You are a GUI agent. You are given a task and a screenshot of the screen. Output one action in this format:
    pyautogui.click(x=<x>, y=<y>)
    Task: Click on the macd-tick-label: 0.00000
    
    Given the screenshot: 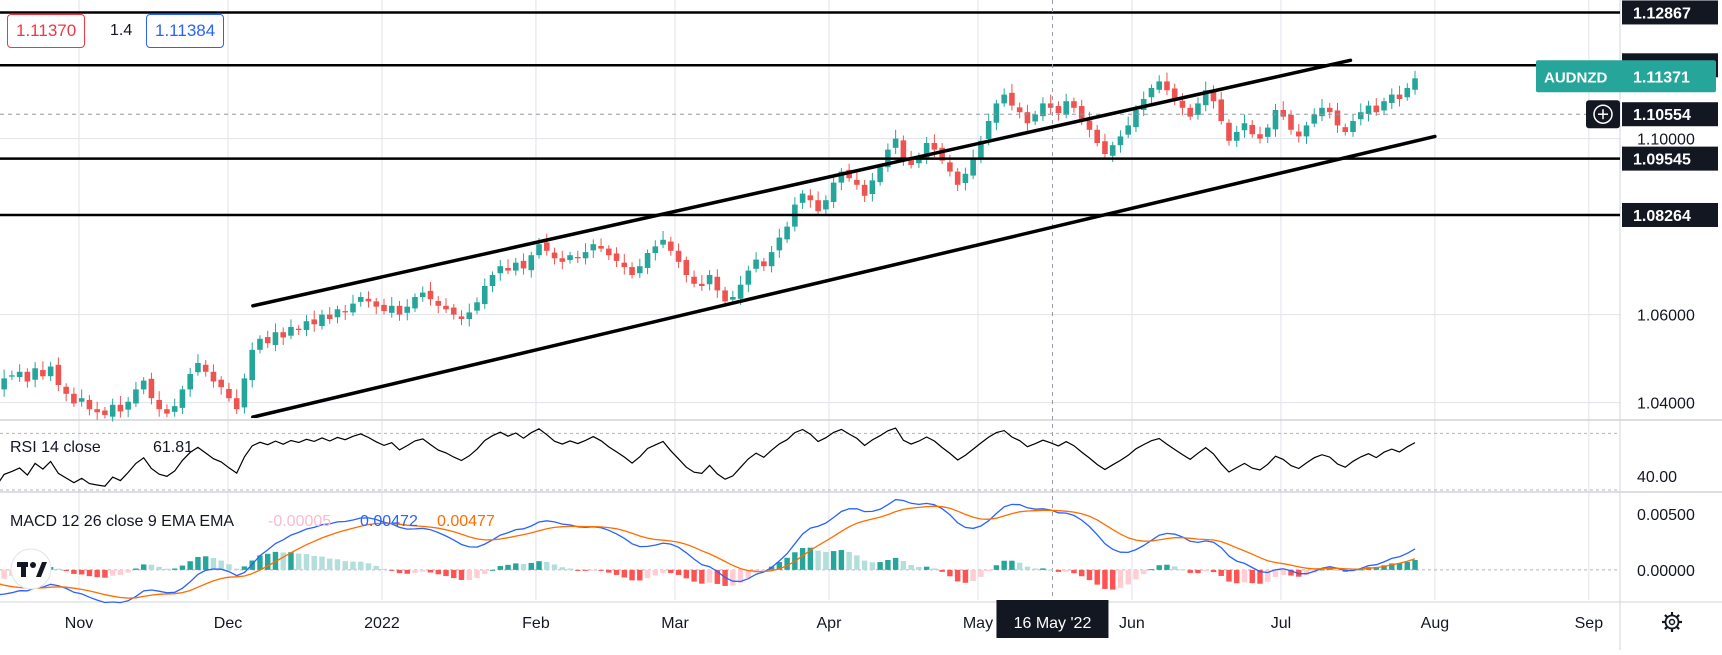 What is the action you would take?
    pyautogui.click(x=1666, y=571)
    